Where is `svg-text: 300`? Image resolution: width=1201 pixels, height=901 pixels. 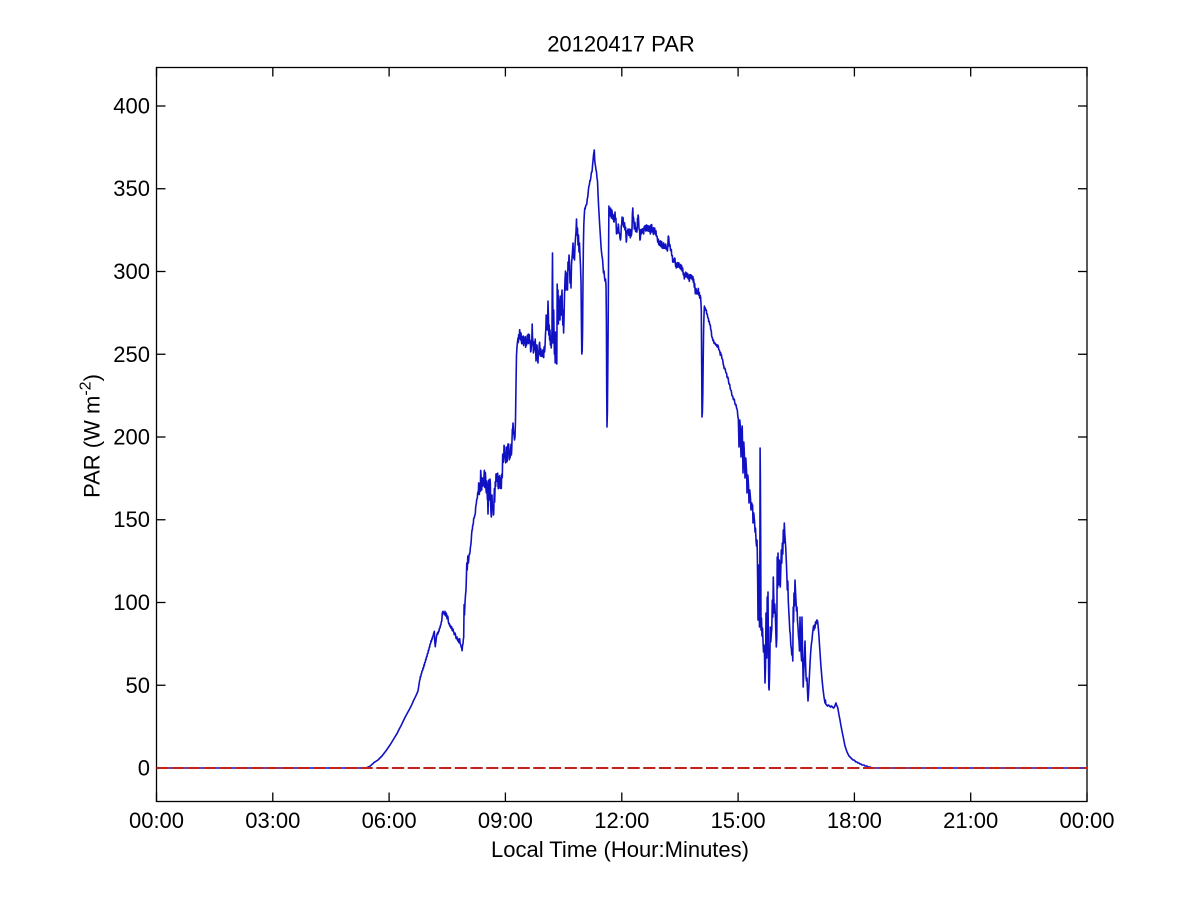
svg-text: 300 is located at coordinates (131, 271).